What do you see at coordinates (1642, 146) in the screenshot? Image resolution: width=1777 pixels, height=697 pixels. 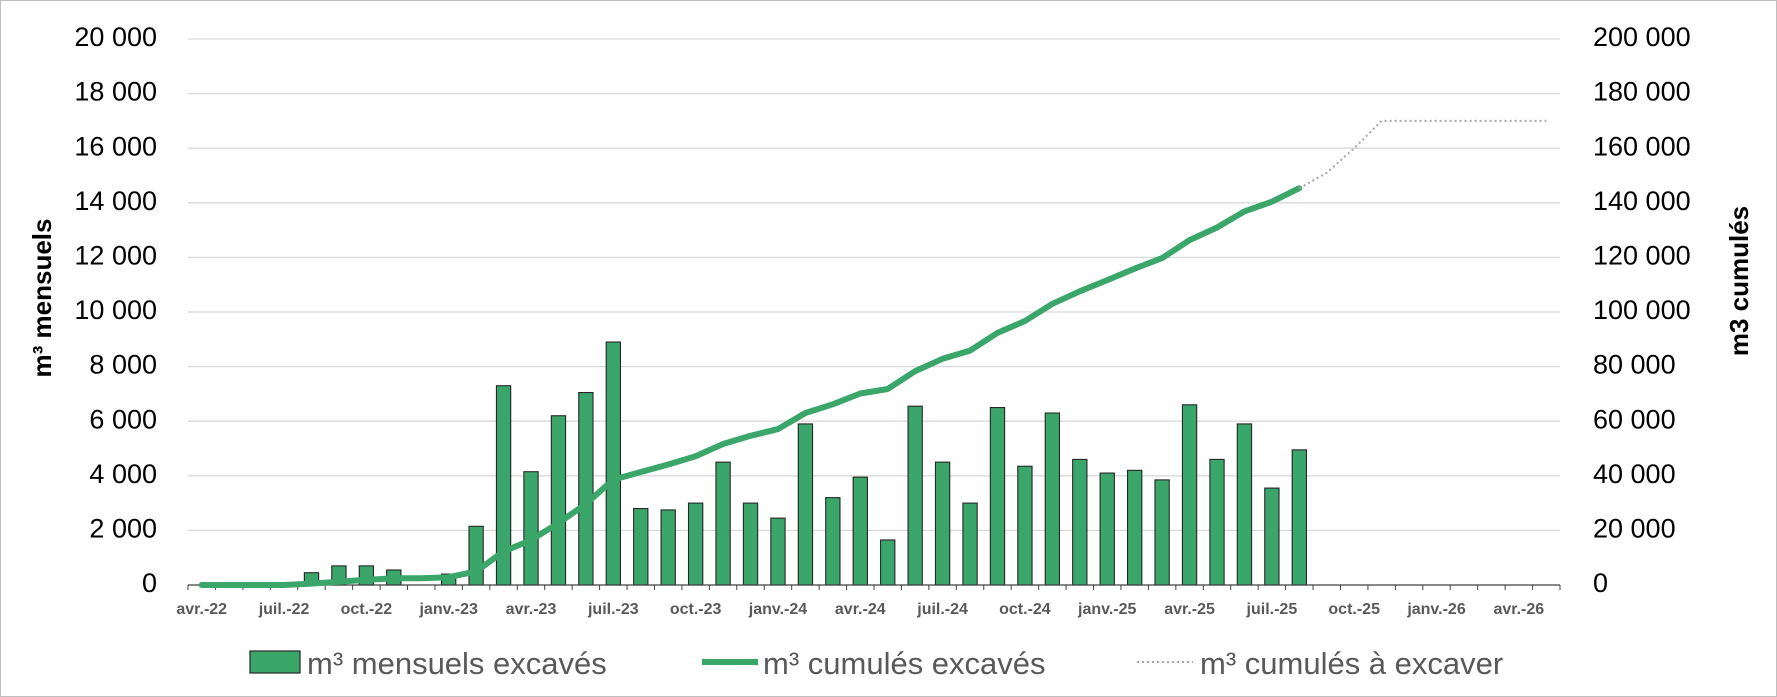 I see `right-axis-tick-label: 160 000` at bounding box center [1642, 146].